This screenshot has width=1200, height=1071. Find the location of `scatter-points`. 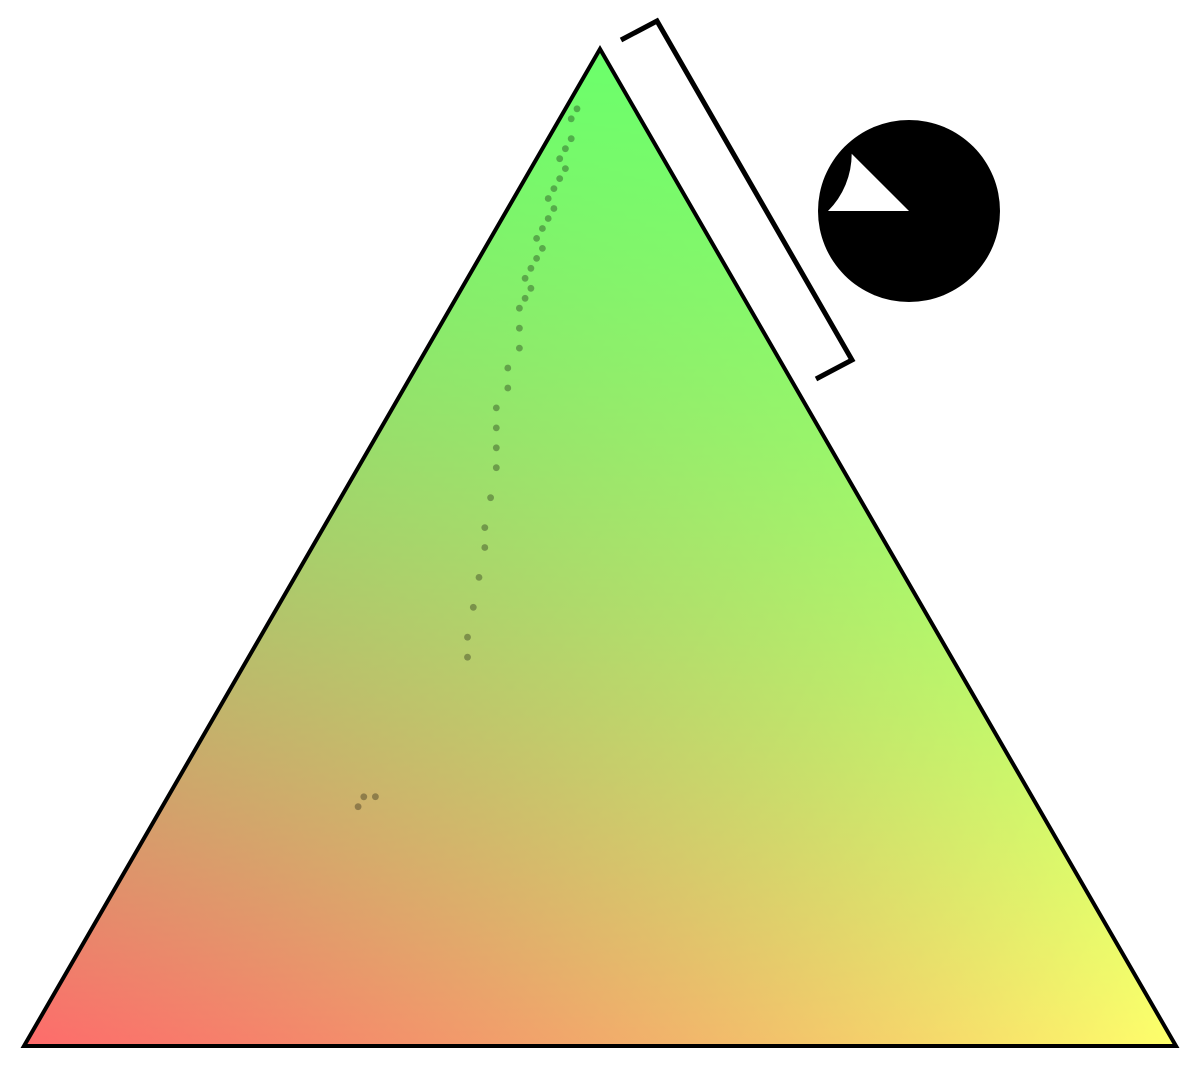

scatter-points is located at coordinates (467, 458).